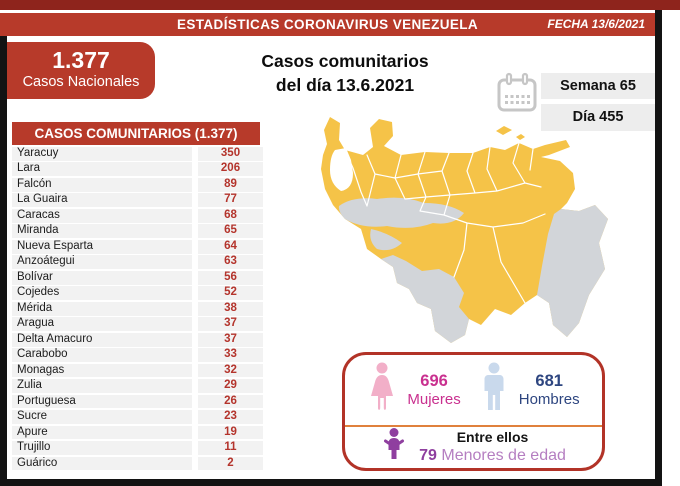 The width and height of the screenshot is (680, 486). I want to click on table-row: Delta Amacuro 37, so click(137, 339).